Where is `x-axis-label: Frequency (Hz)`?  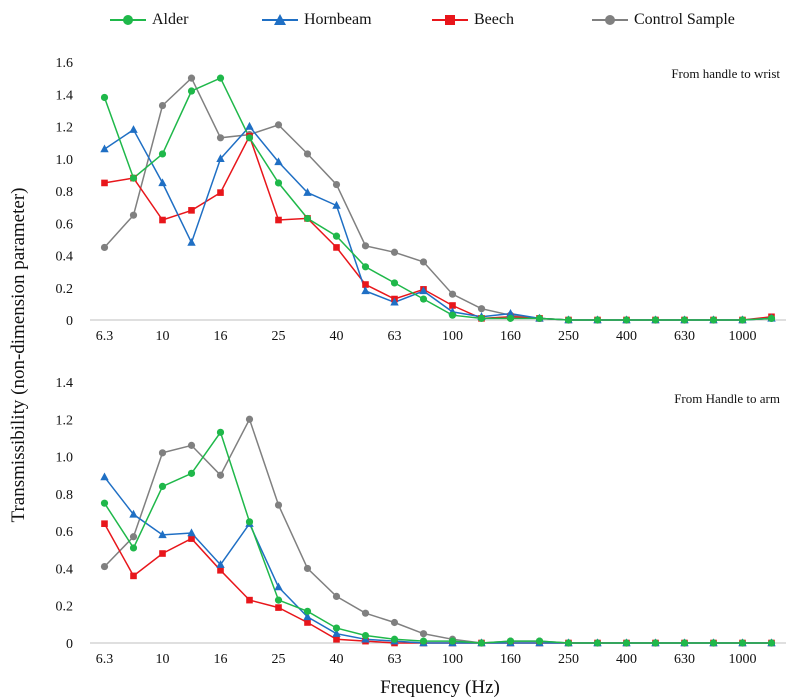
x-axis-label: Frequency (Hz) is located at coordinates (440, 687).